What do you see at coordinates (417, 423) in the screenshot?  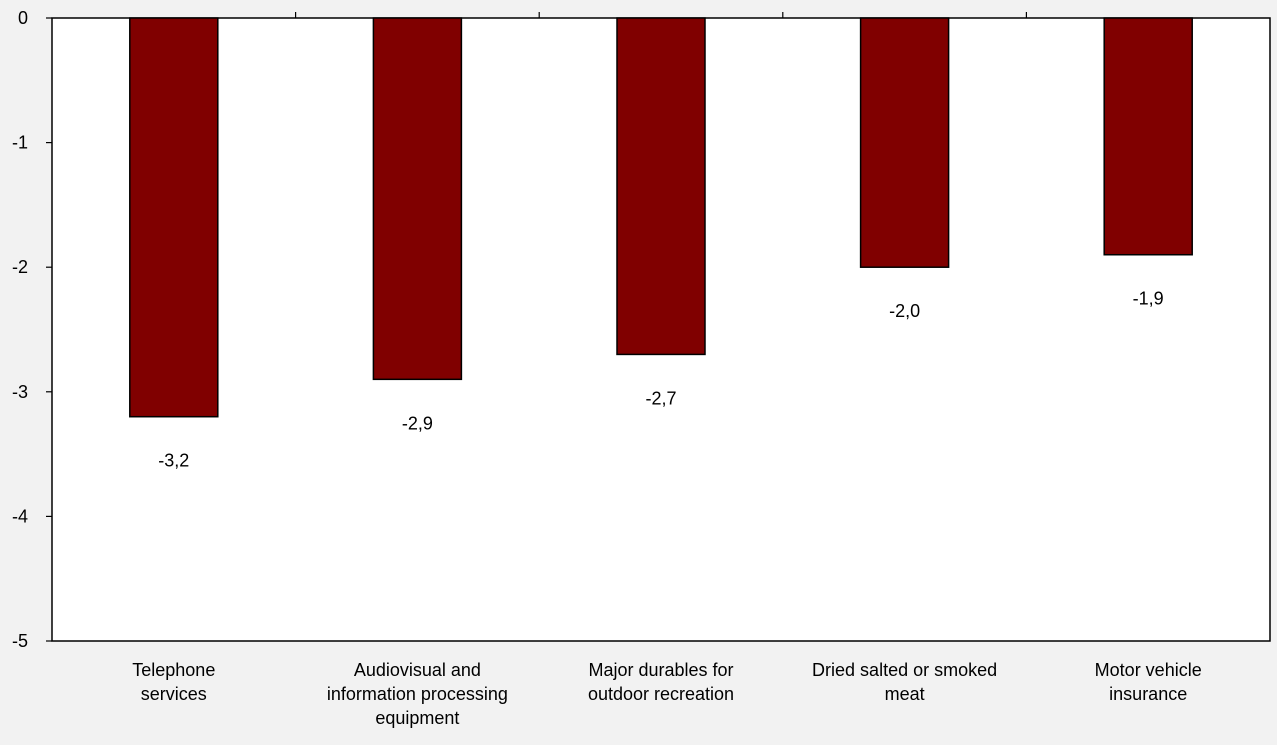 I see `data-label: -2,9` at bounding box center [417, 423].